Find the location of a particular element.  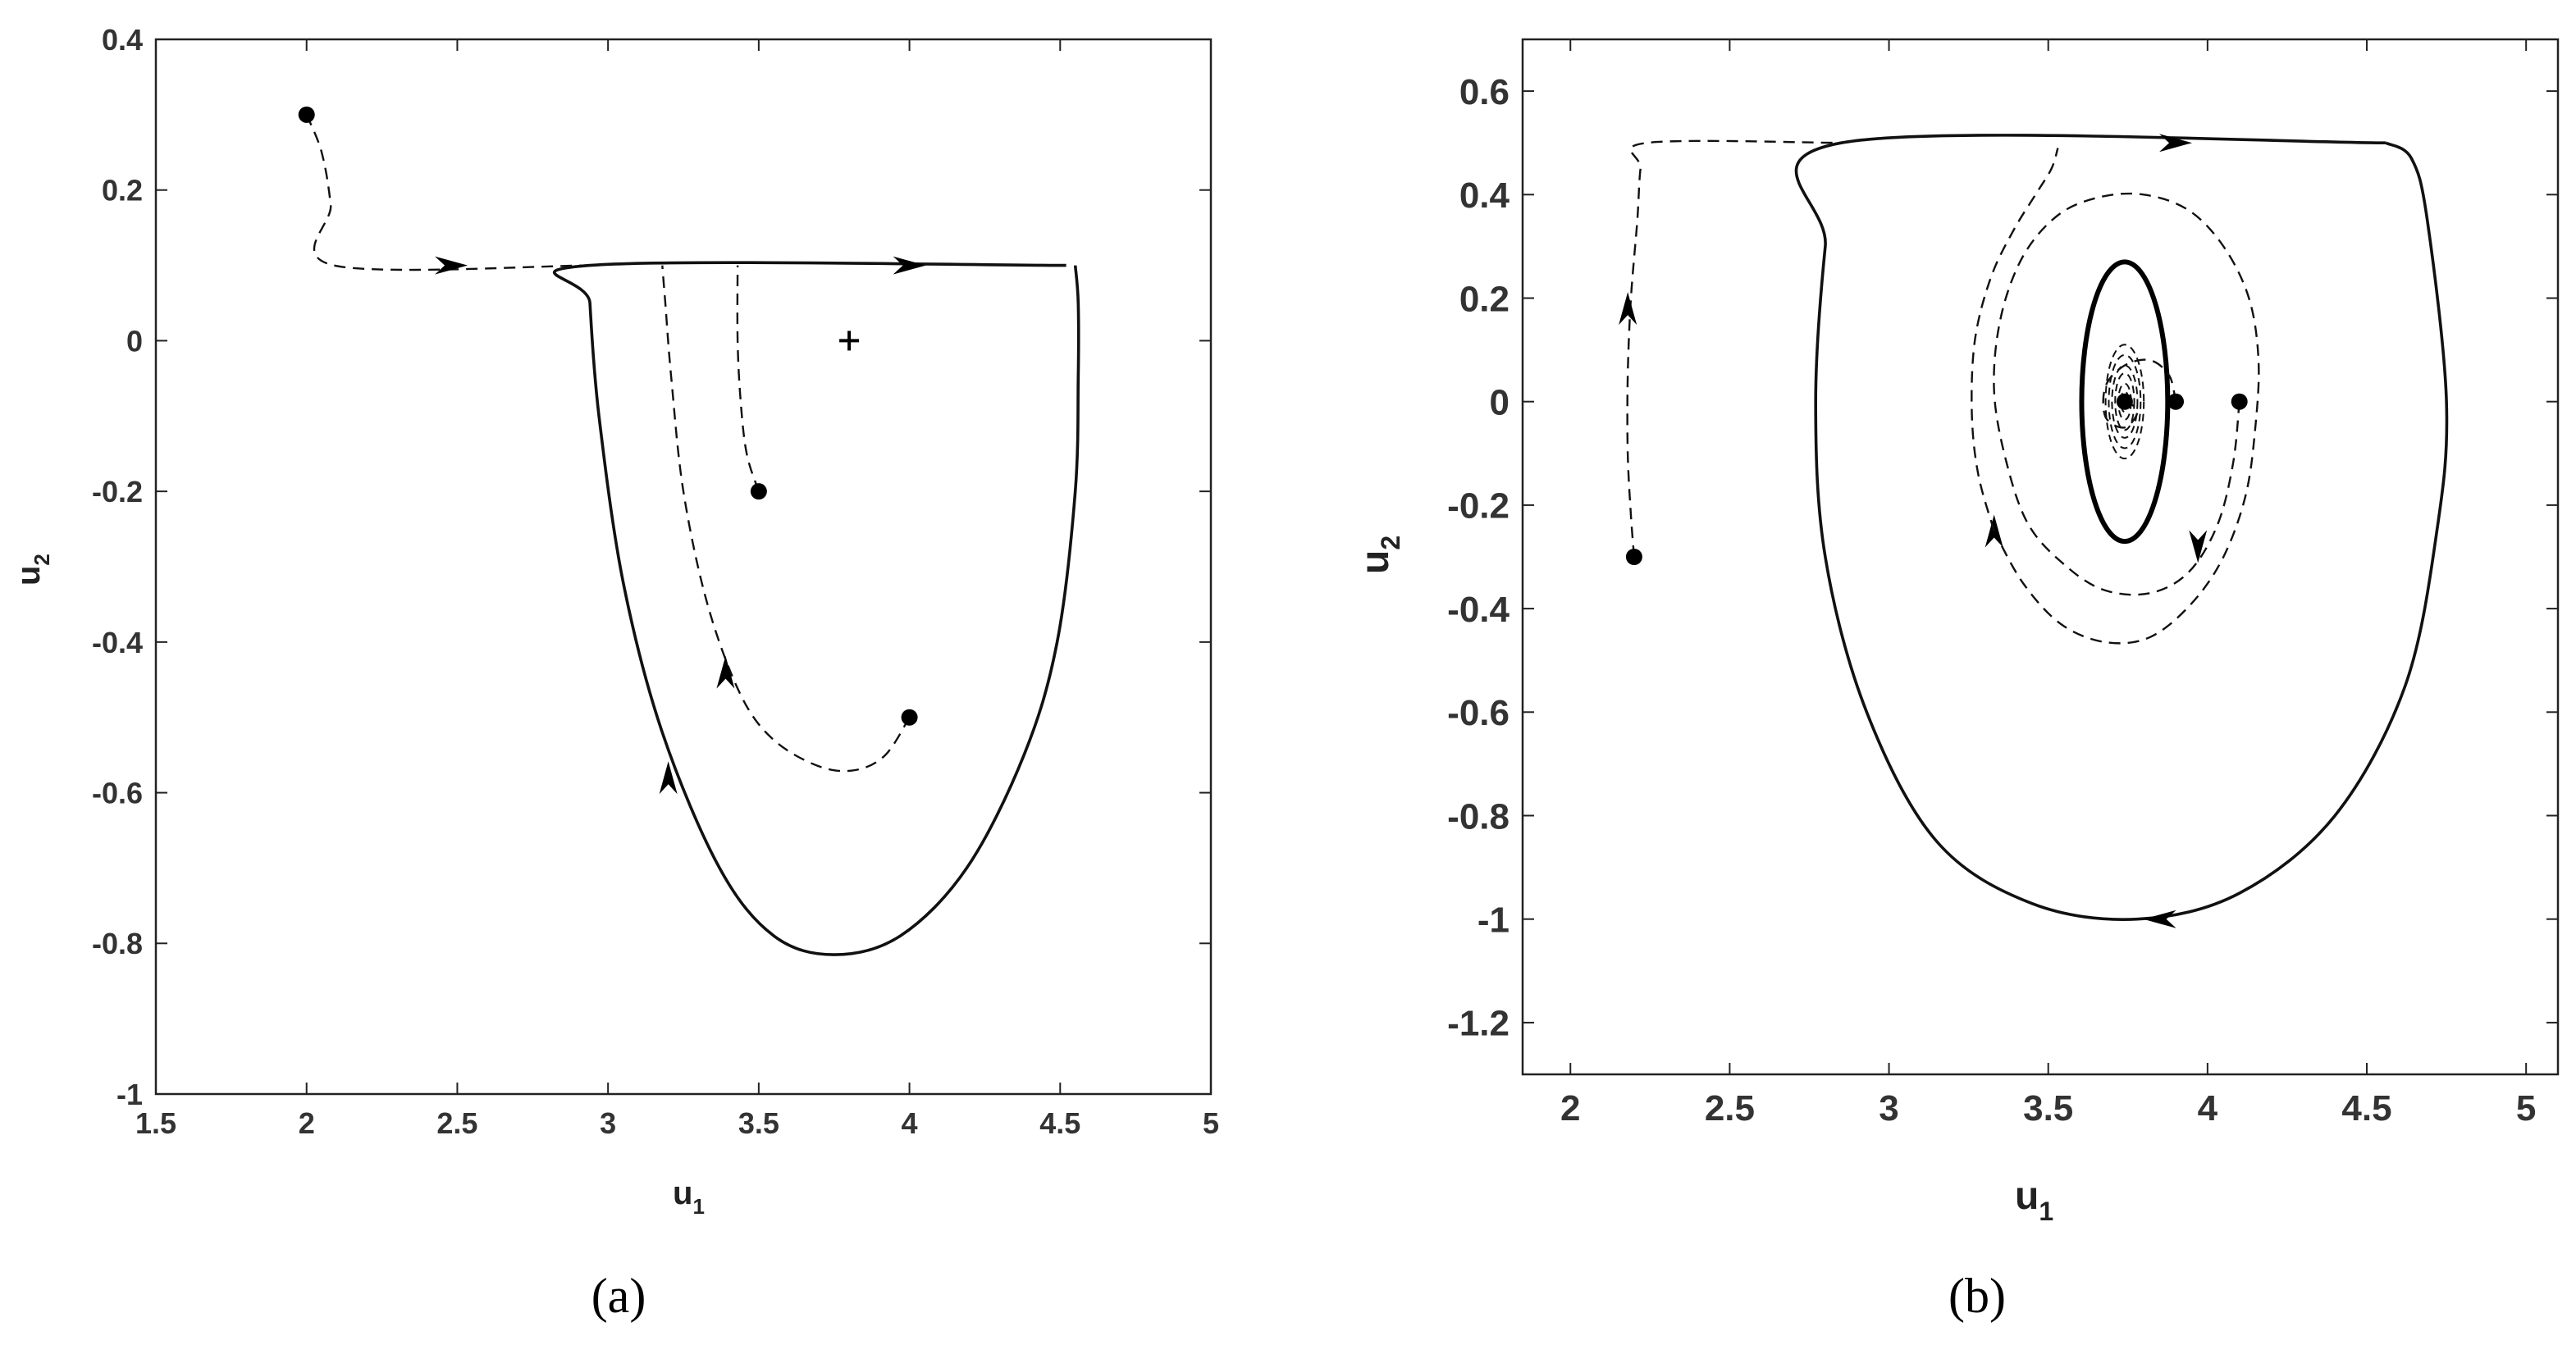

panel-a-ytick-label: 0 is located at coordinates (134, 341).